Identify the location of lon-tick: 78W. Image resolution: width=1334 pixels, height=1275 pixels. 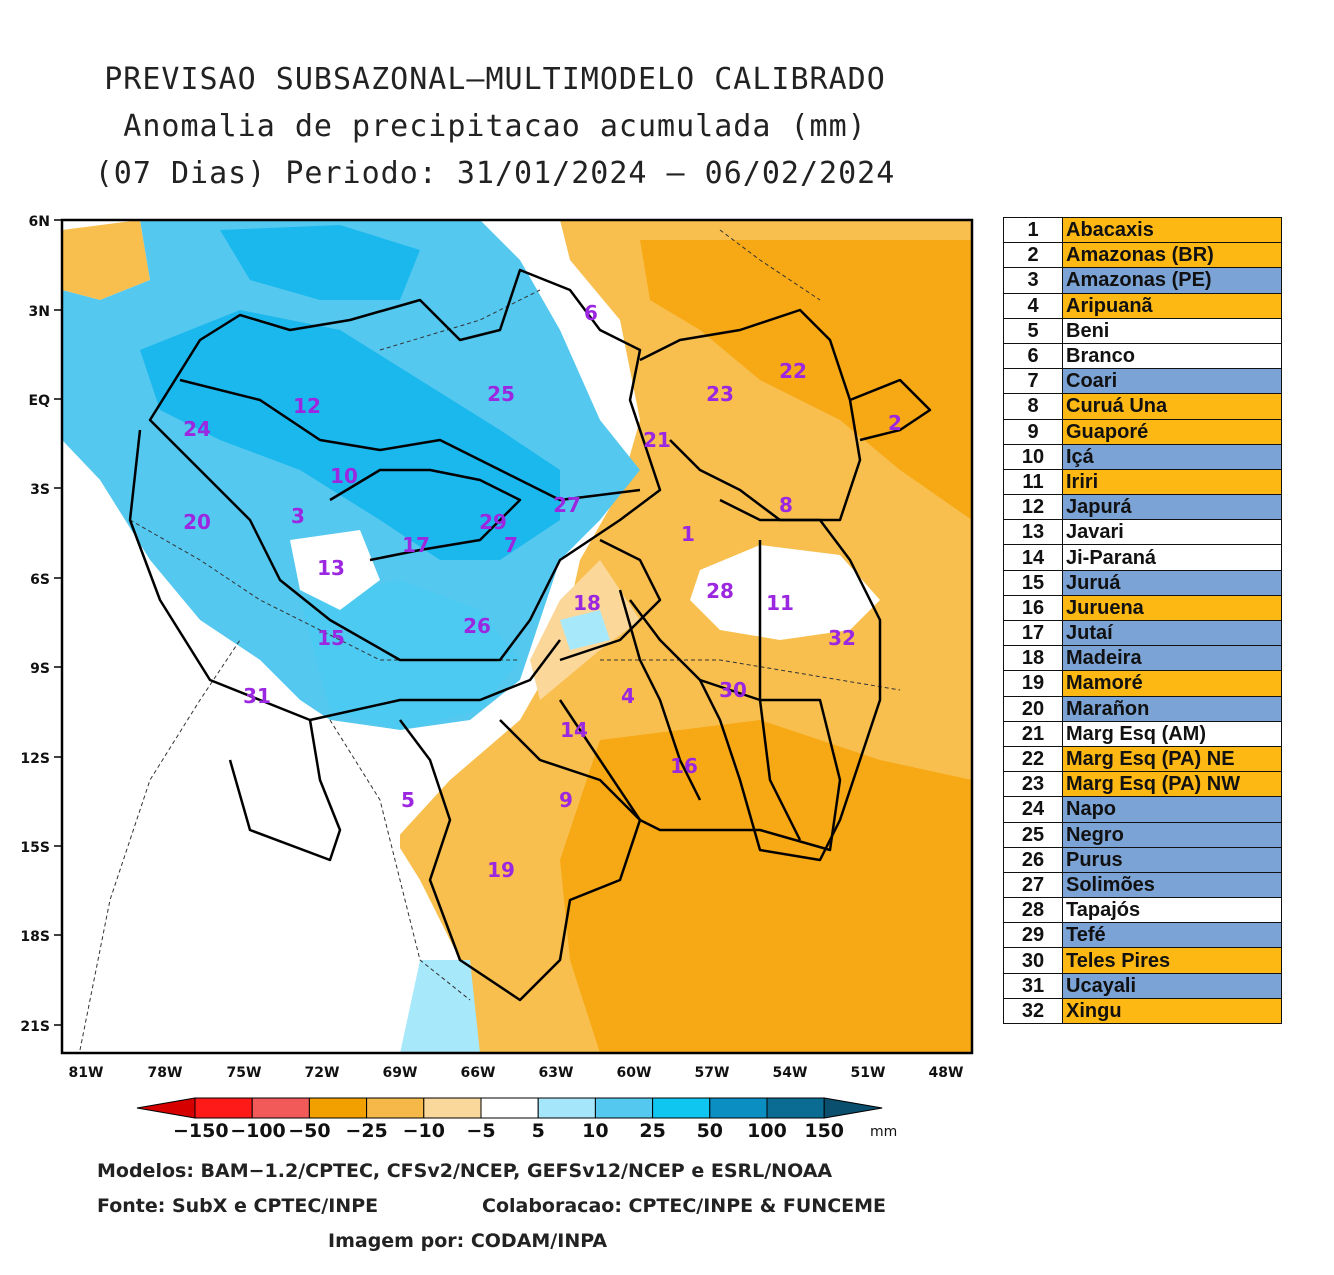
(165, 1073).